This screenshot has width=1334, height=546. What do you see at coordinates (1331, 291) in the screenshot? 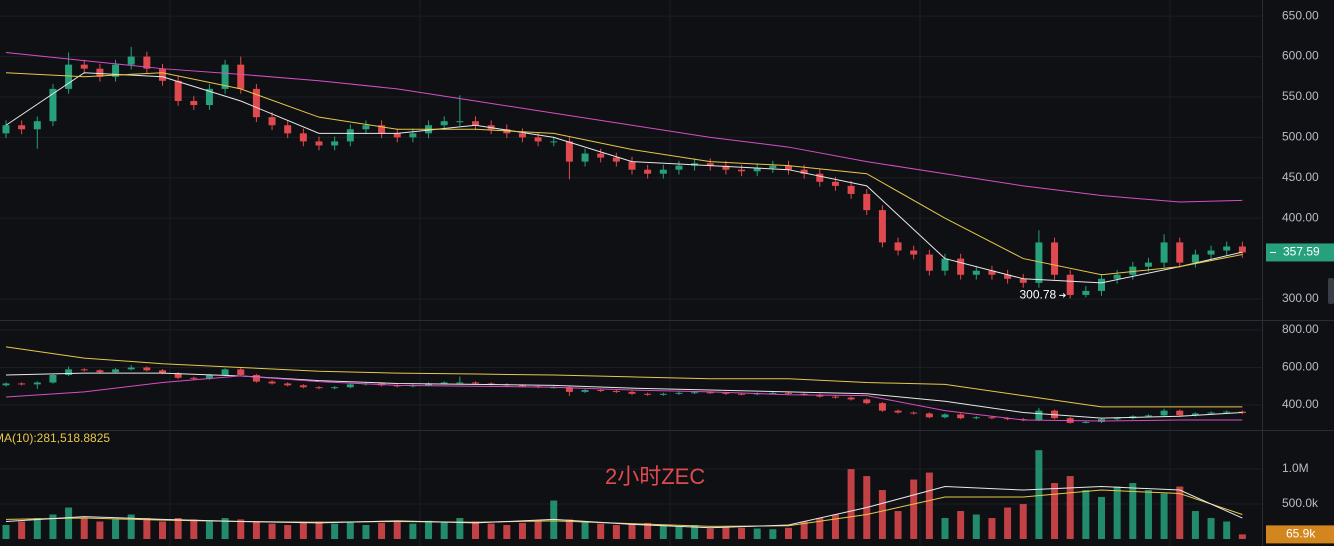
I see `scroll-handle` at bounding box center [1331, 291].